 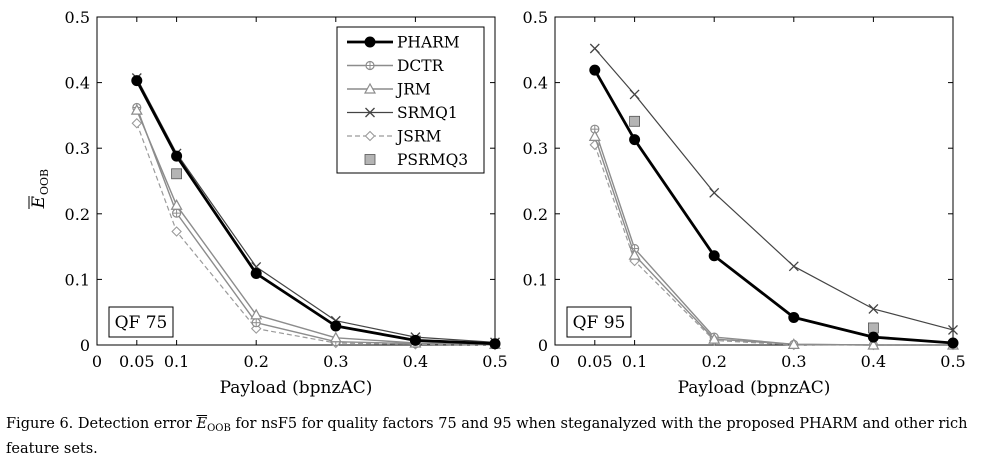 I want to click on caption-subscript: OOB, so click(x=219, y=428).